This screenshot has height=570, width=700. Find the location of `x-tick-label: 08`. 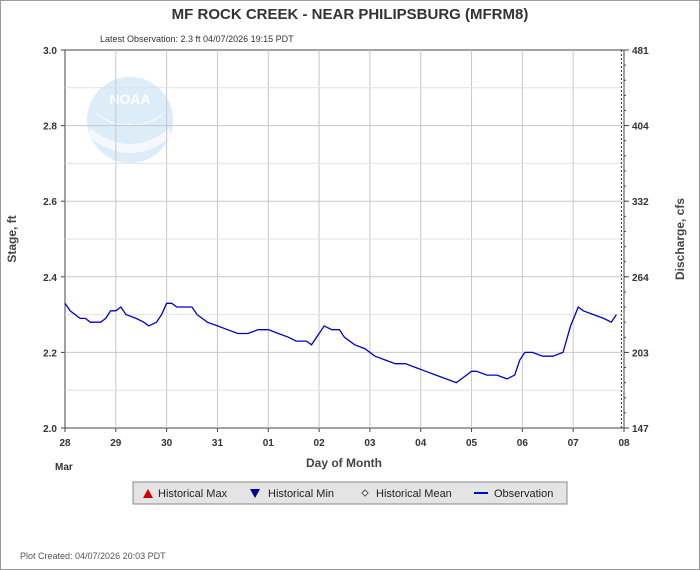

x-tick-label: 08 is located at coordinates (624, 443).